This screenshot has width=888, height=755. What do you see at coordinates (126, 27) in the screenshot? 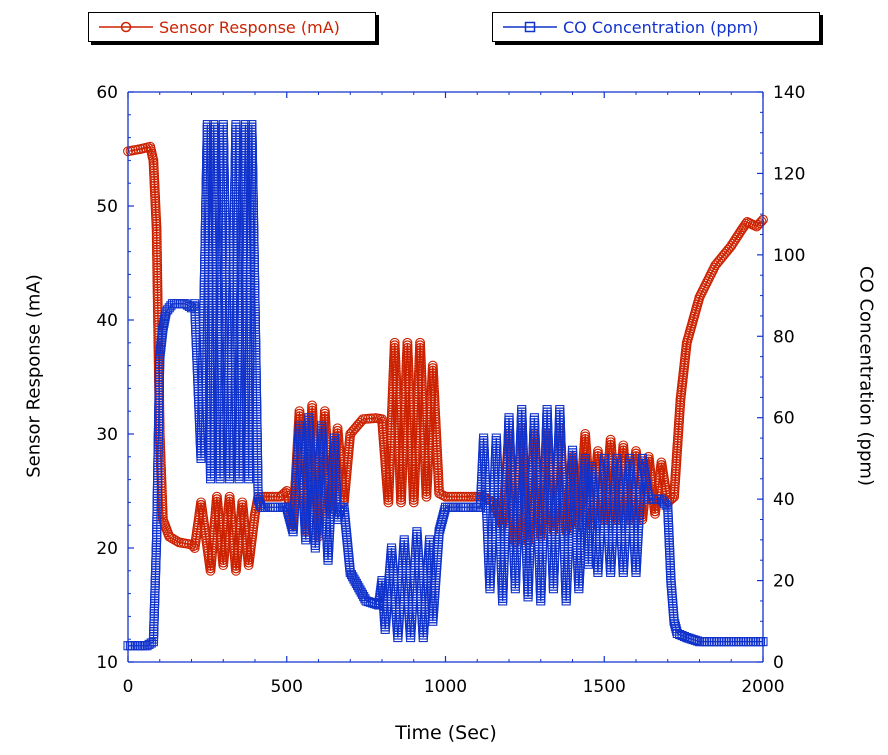
I see `legend-sensor-marker-icon` at bounding box center [126, 27].